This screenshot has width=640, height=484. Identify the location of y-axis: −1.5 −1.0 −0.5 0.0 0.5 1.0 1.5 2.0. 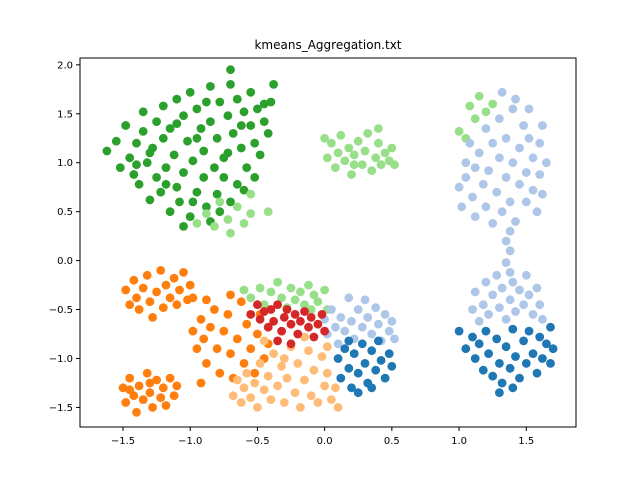
(64, 237).